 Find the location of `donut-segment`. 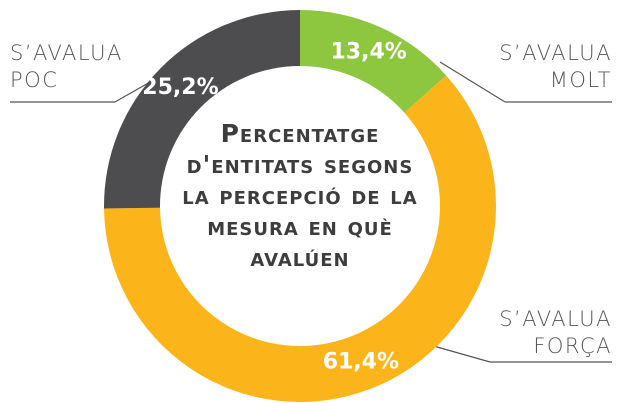

donut-segment is located at coordinates (373, 61).